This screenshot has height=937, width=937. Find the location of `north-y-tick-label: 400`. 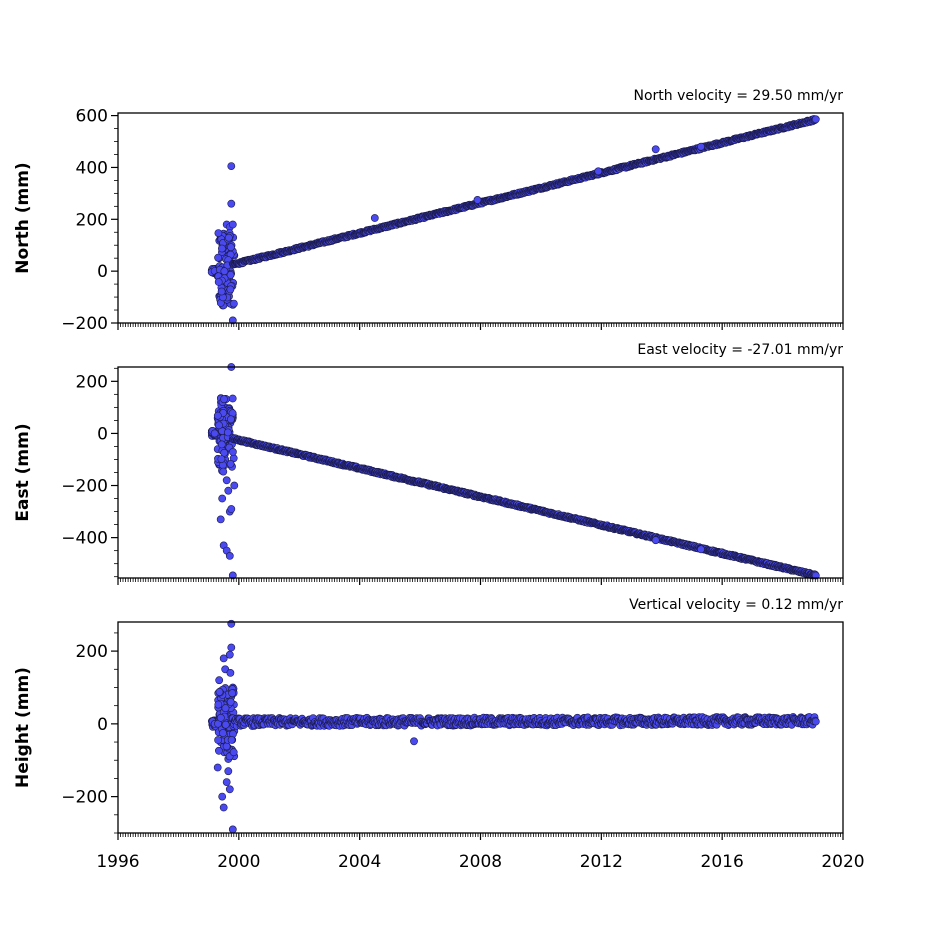

north-y-tick-label: 400 is located at coordinates (92, 168).